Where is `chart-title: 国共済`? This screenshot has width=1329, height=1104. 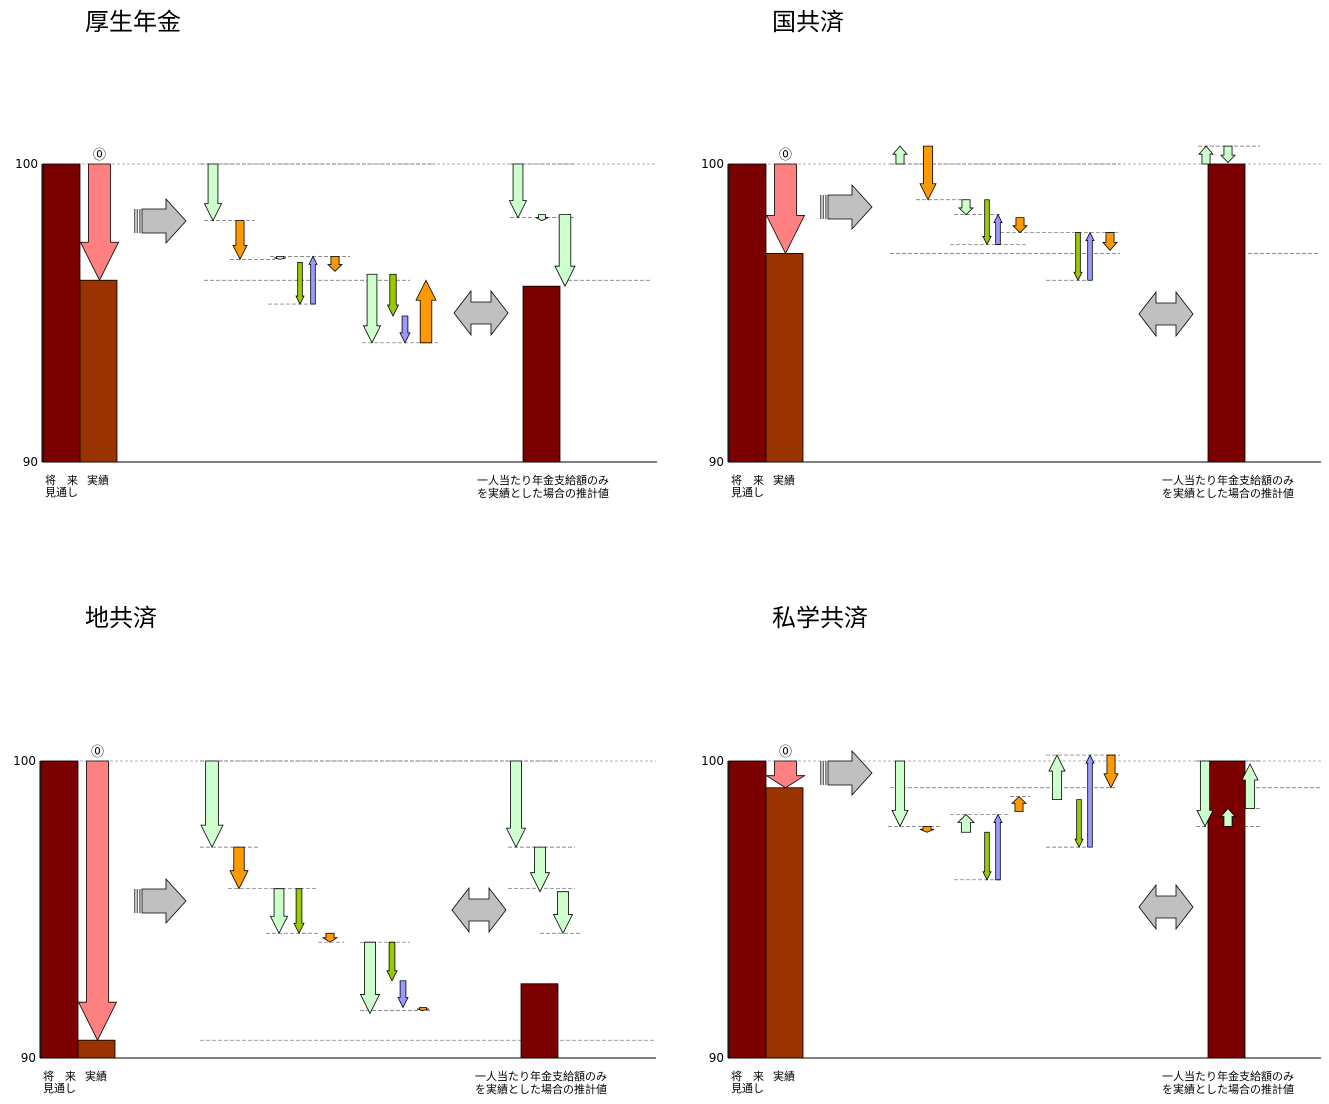
chart-title: 国共済 is located at coordinates (808, 22).